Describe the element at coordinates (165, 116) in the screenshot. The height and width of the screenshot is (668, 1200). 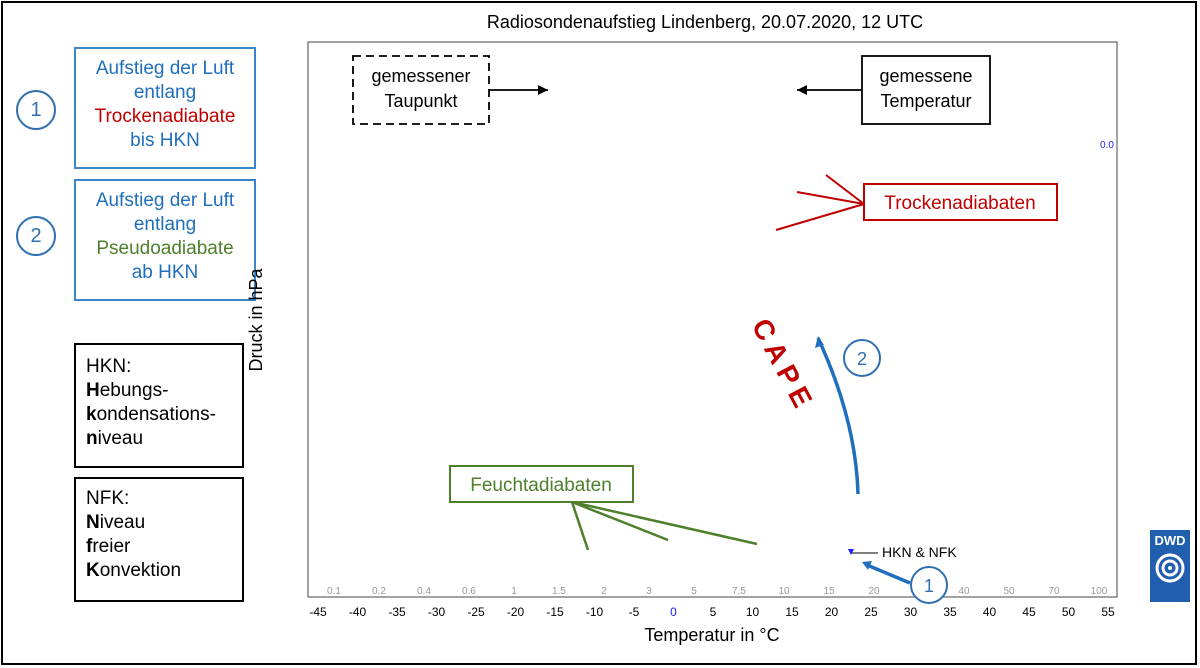
I see `step1-line3: Trockenadiabate` at that location.